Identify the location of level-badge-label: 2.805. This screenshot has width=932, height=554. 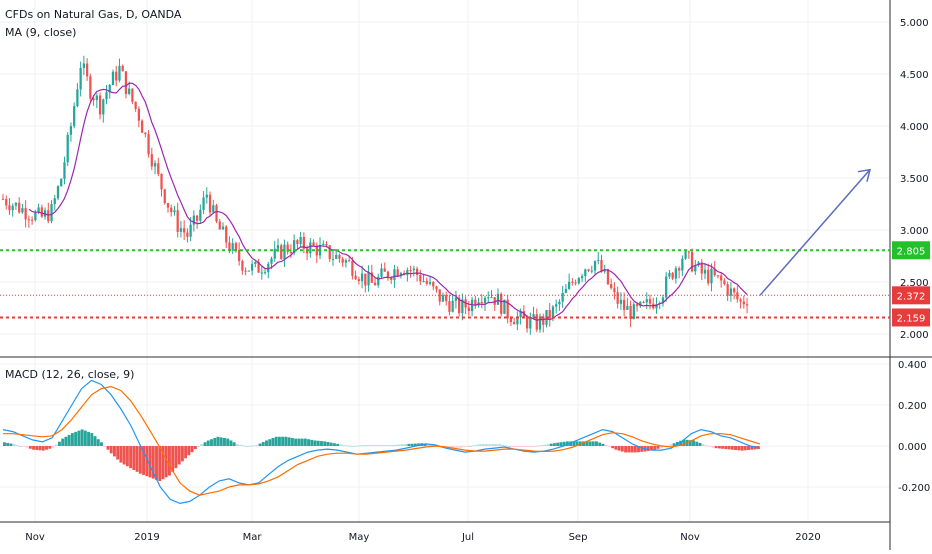
(911, 251).